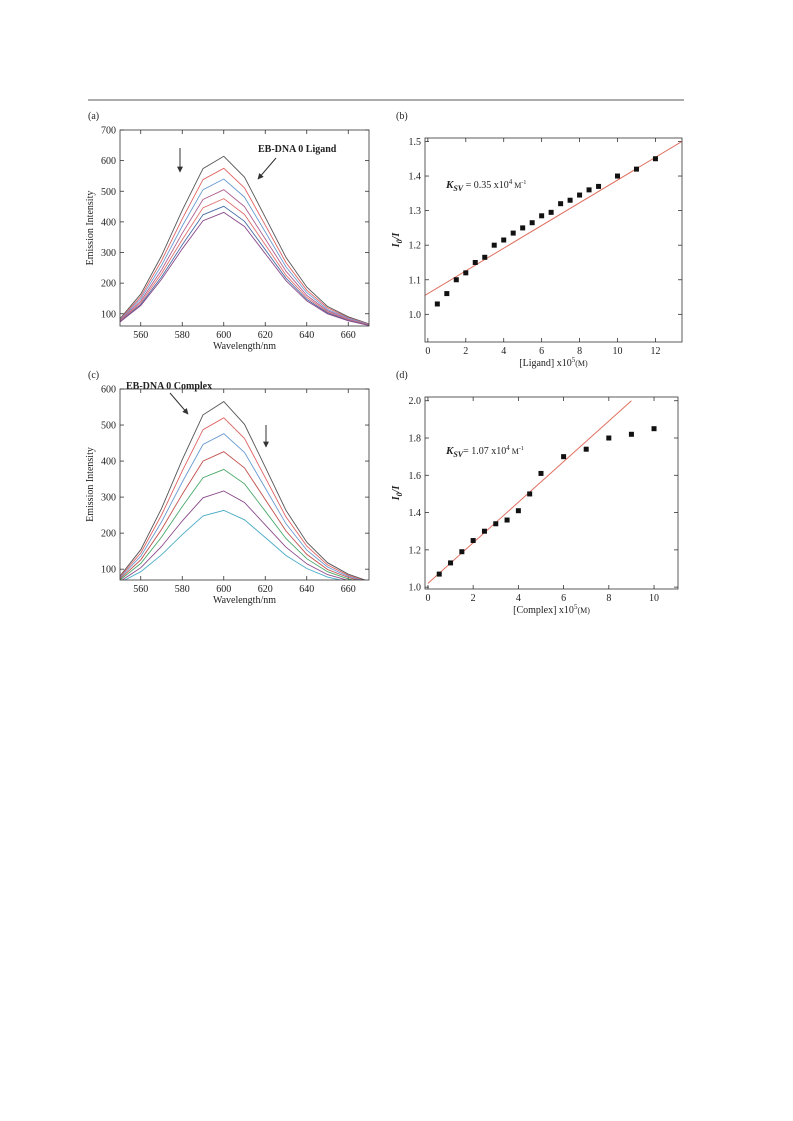 Image resolution: width=793 pixels, height=1121 pixels. What do you see at coordinates (415, 211) in the screenshot?
I see `y-tick-label: 1.3` at bounding box center [415, 211].